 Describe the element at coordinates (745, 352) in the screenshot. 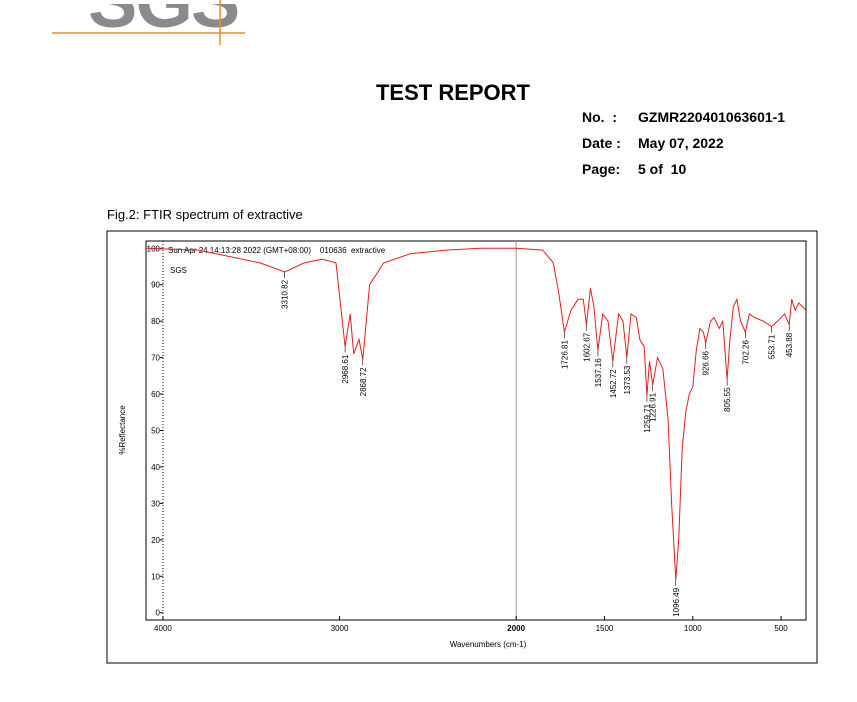

I see `peak-label: 702.26` at that location.